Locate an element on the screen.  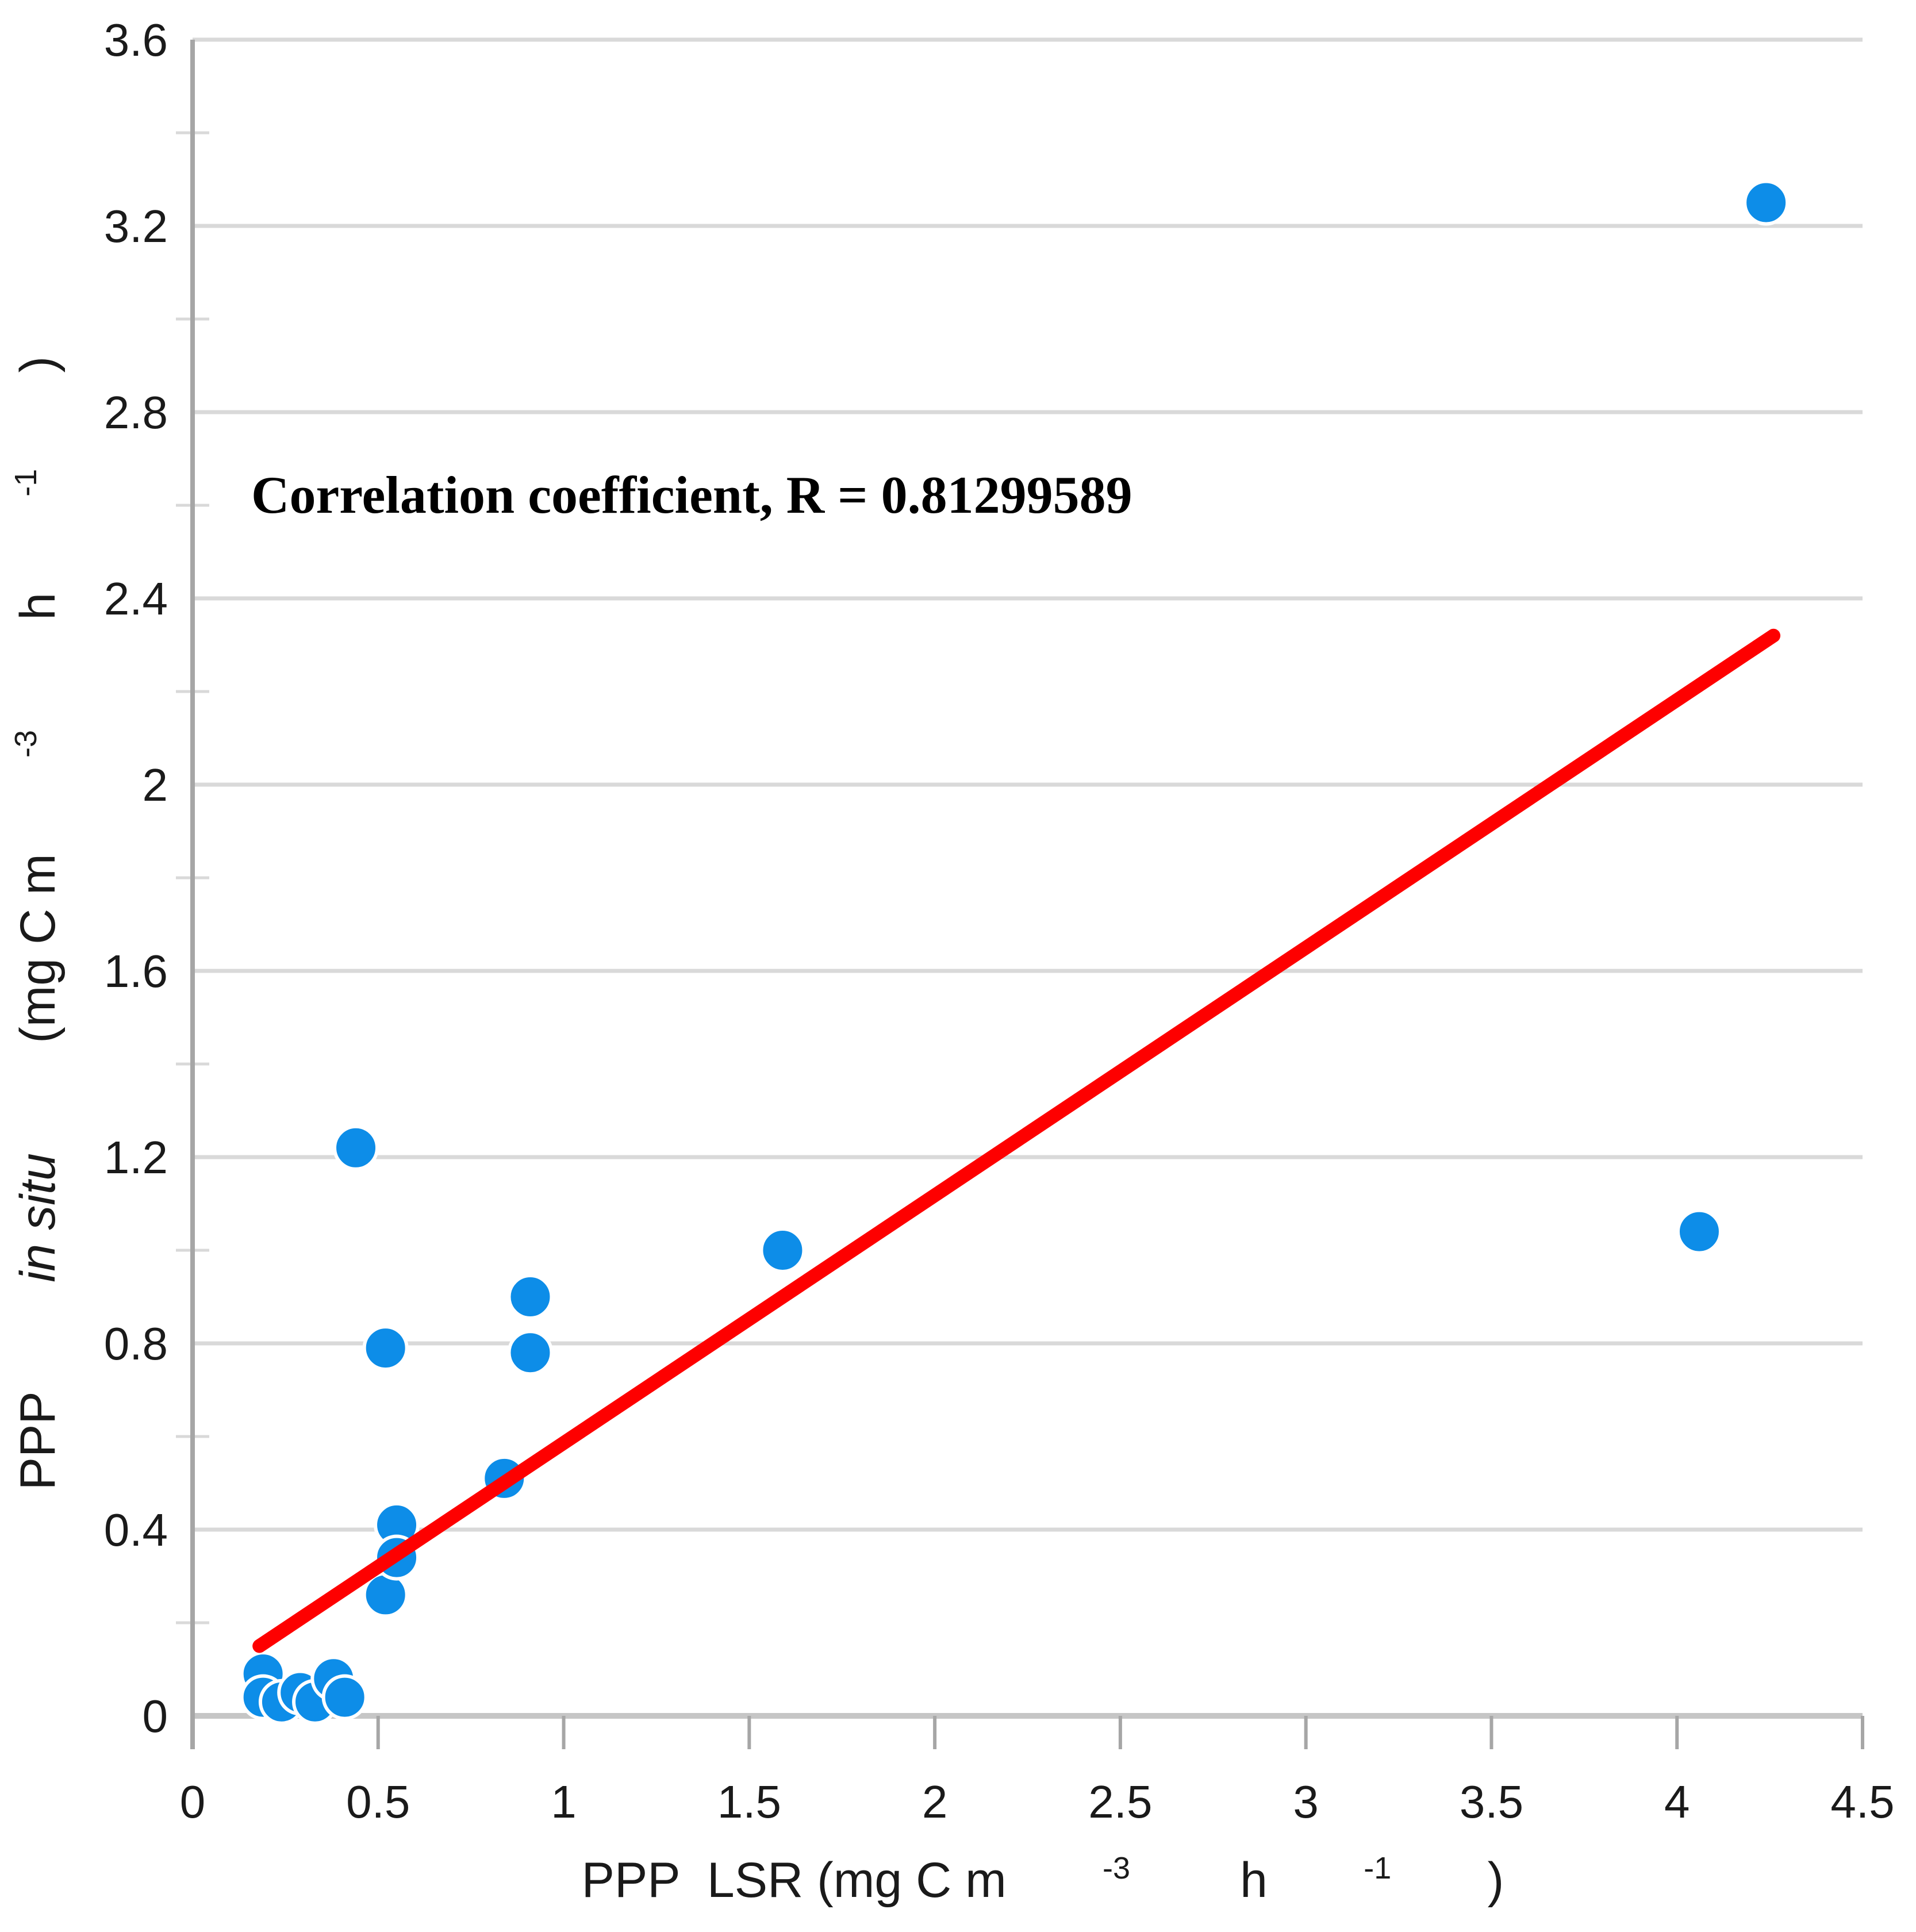
x-tick-label: 1.5 is located at coordinates (749, 1801).